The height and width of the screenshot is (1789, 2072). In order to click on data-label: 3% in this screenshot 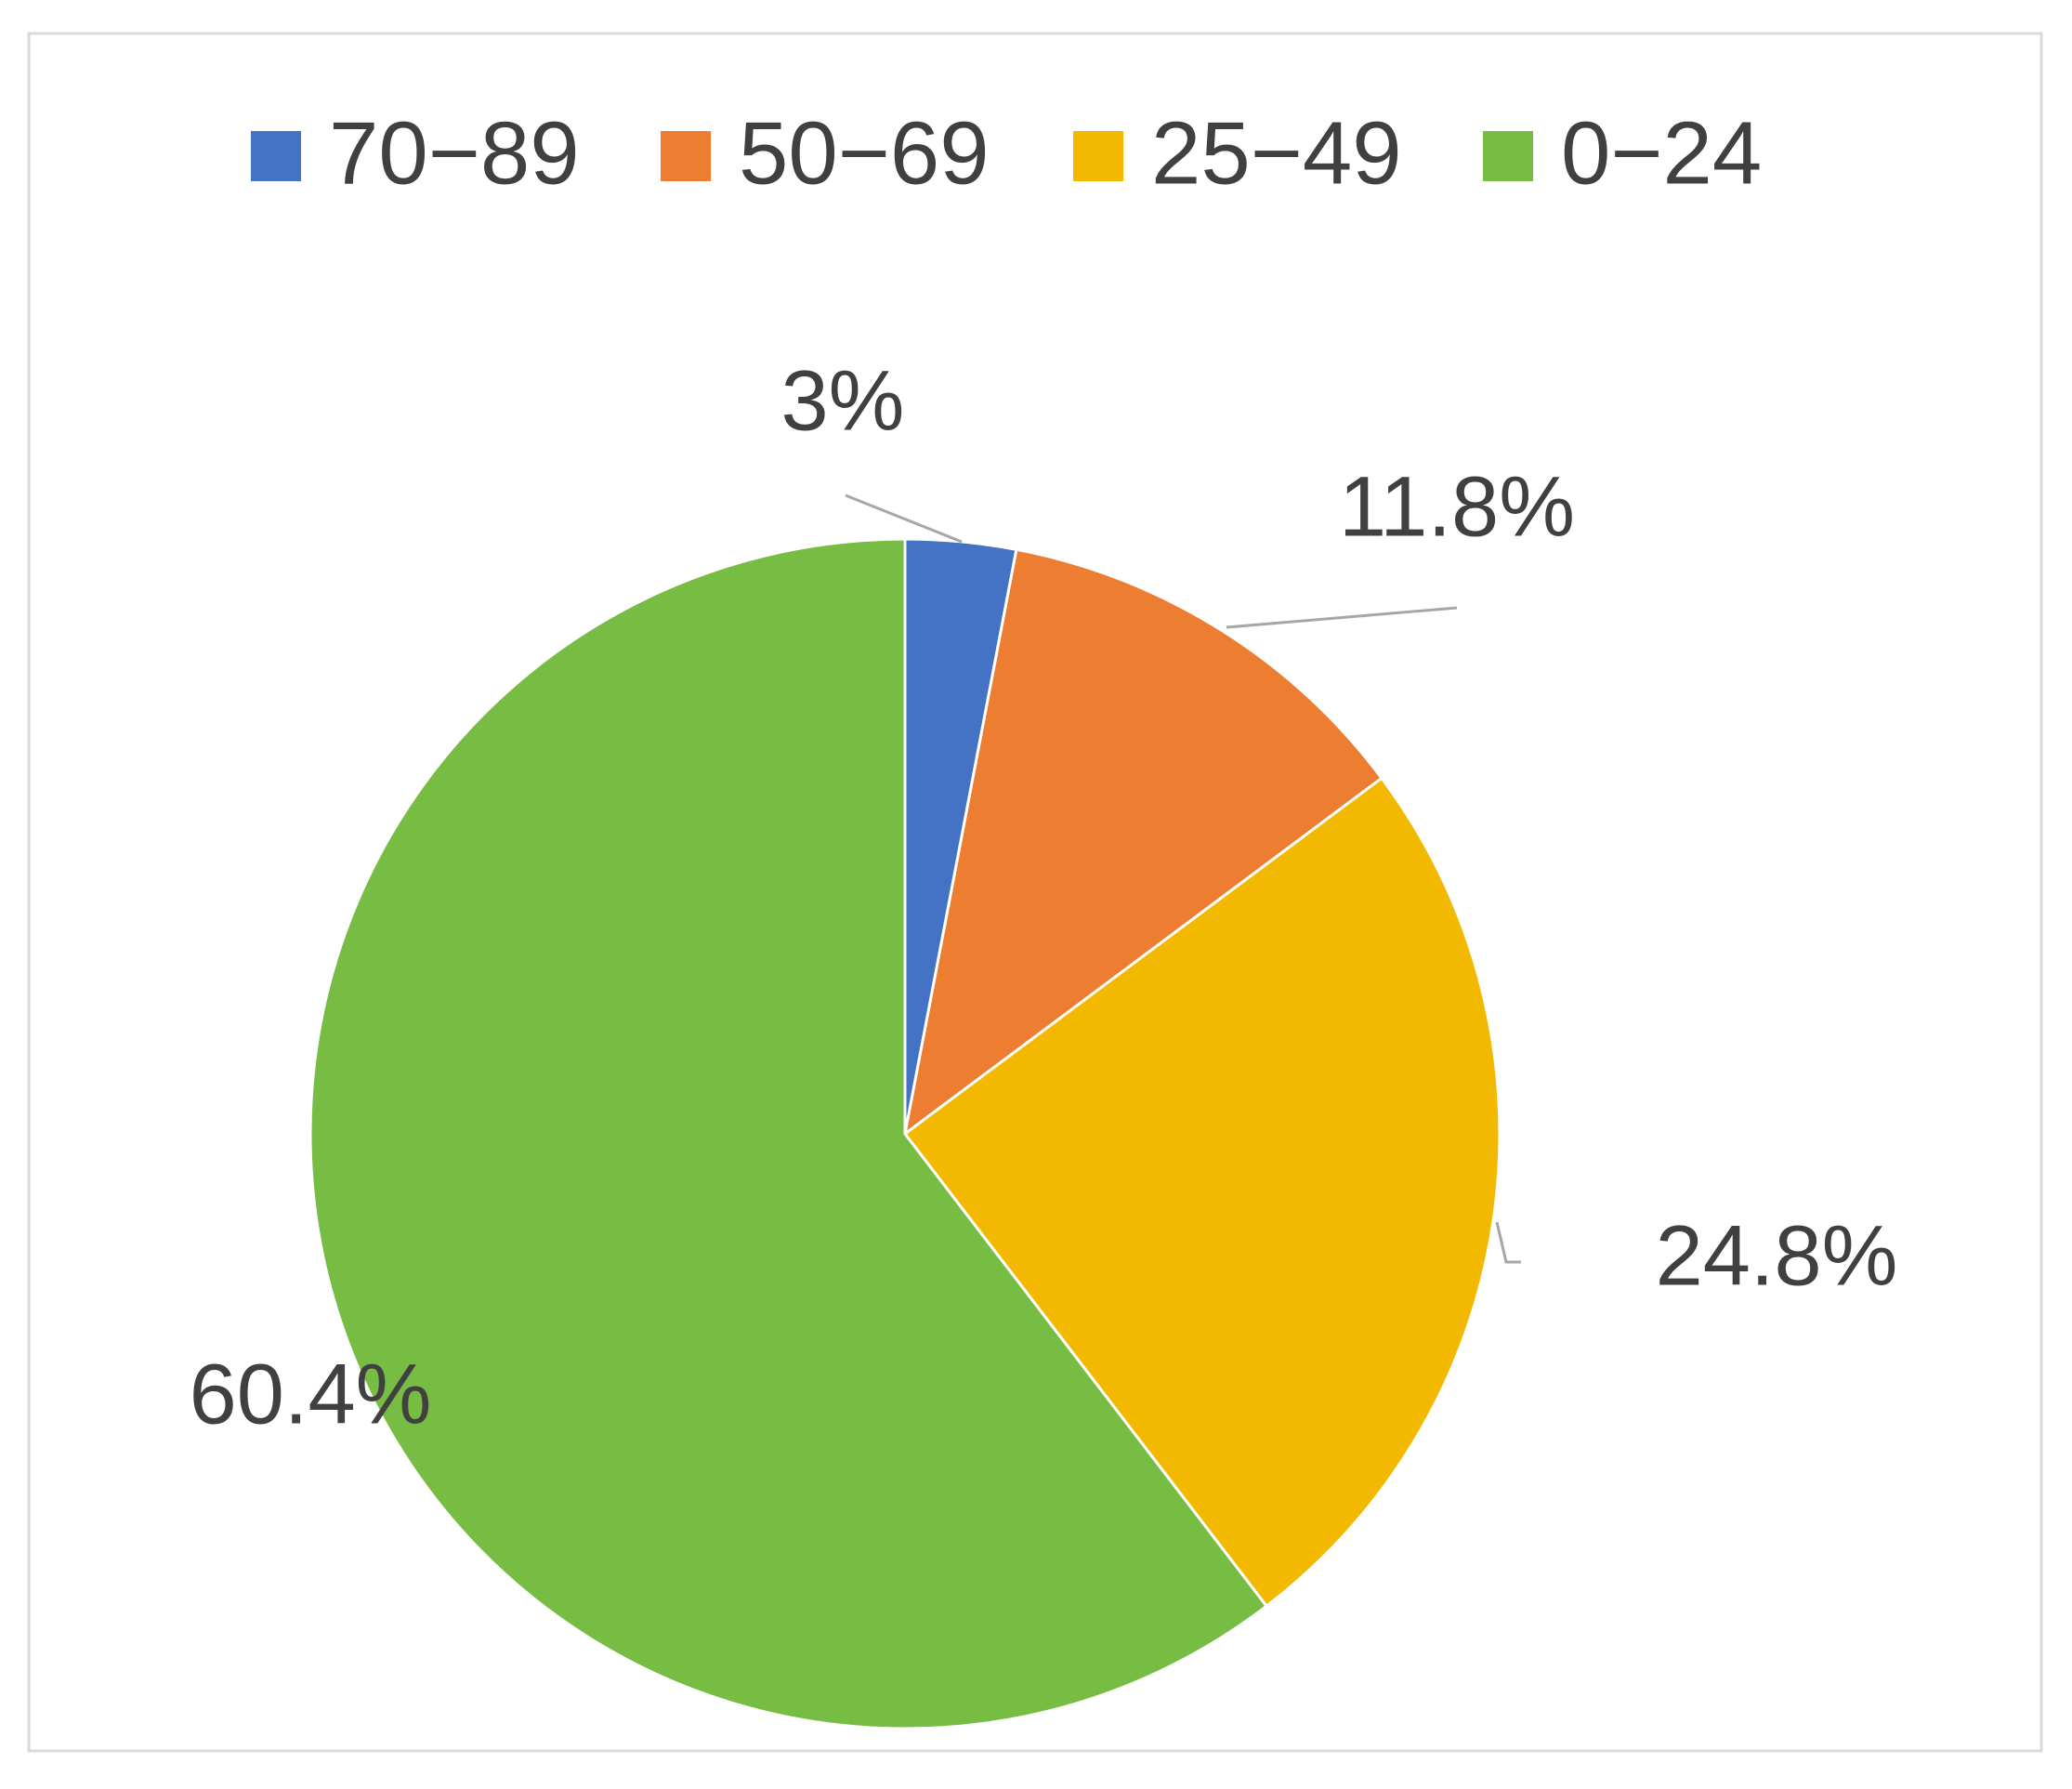, I will do `click(843, 400)`.